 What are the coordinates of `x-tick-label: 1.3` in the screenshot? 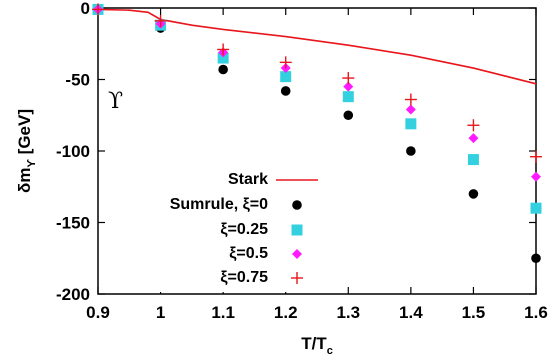 It's located at (348, 312).